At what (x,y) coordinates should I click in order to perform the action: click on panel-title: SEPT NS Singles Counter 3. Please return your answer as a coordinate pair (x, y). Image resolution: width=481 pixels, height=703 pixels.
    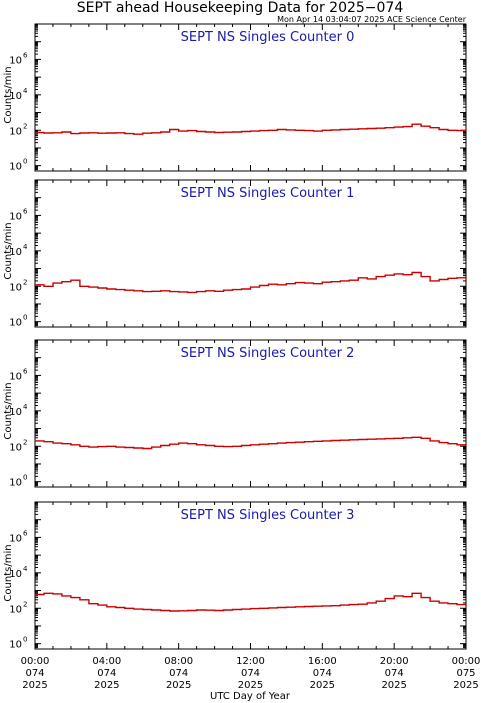
    Looking at the image, I should click on (268, 515).